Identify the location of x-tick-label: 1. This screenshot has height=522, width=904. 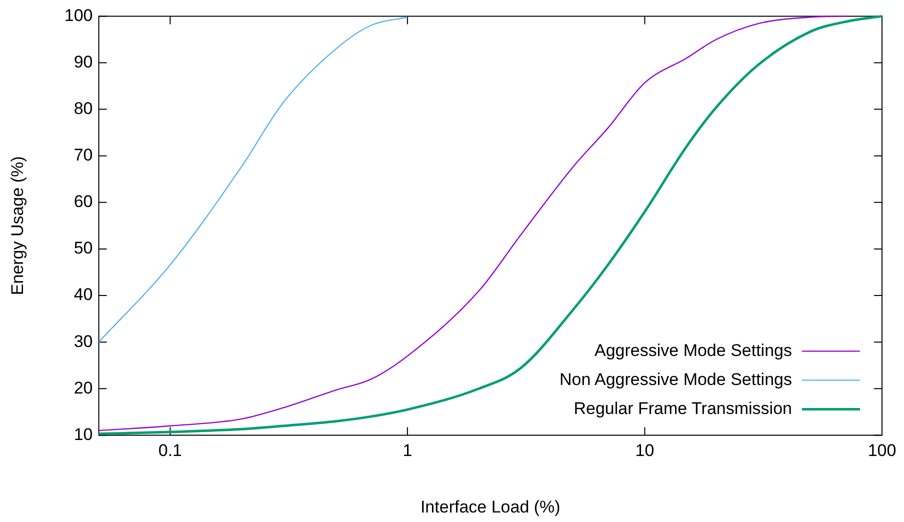
(407, 450).